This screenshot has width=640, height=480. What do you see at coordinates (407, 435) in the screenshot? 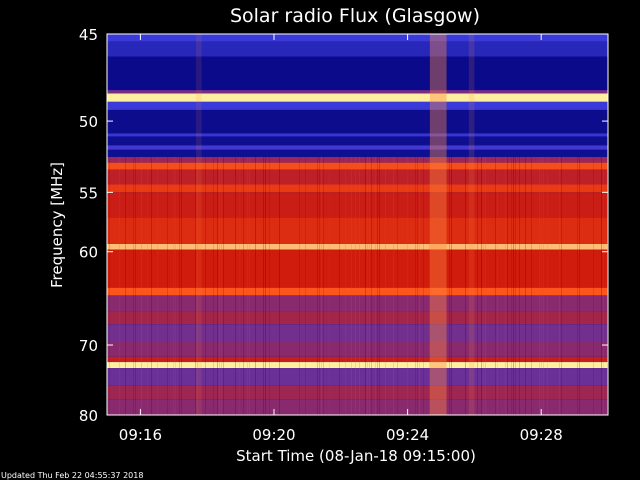
I see `x-tick-label: 09:24` at bounding box center [407, 435].